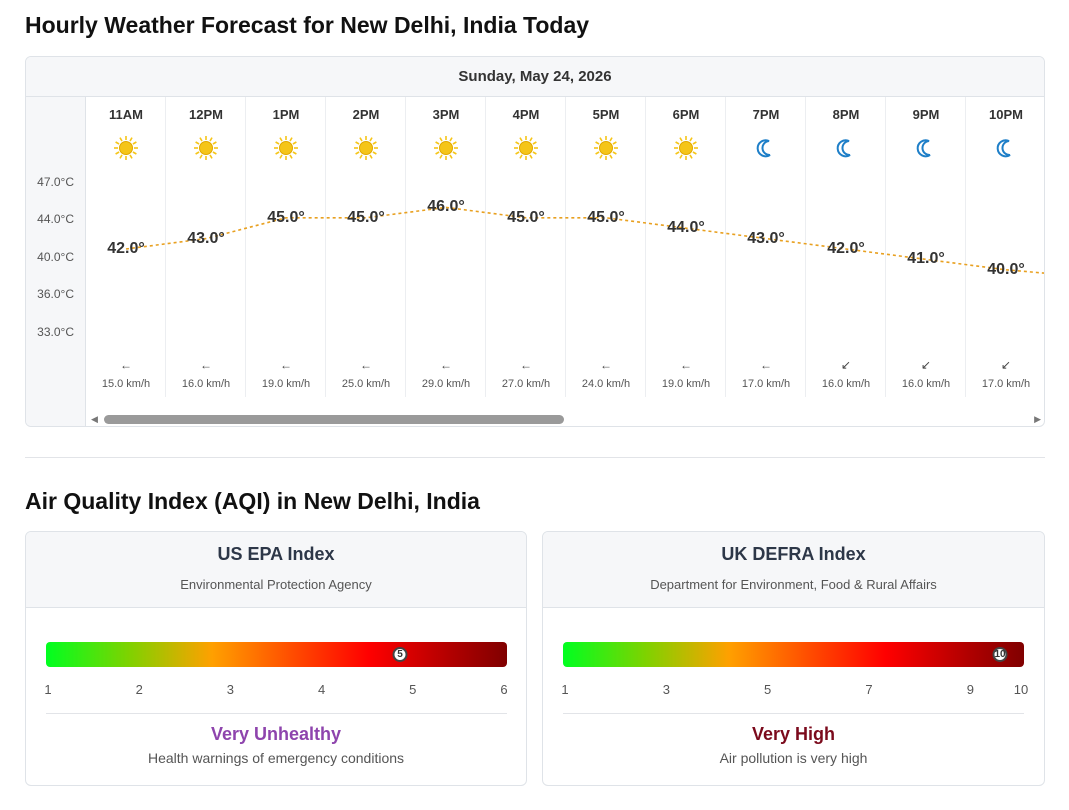 The width and height of the screenshot is (1069, 810). Describe the element at coordinates (1021, 689) in the screenshot. I see `scale-tick-label: 10` at that location.